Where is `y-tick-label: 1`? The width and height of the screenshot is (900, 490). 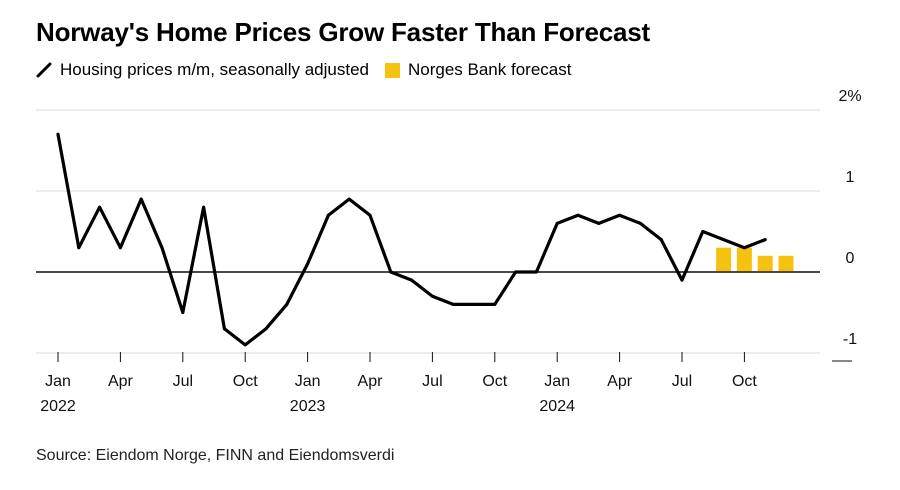 y-tick-label: 1 is located at coordinates (850, 177).